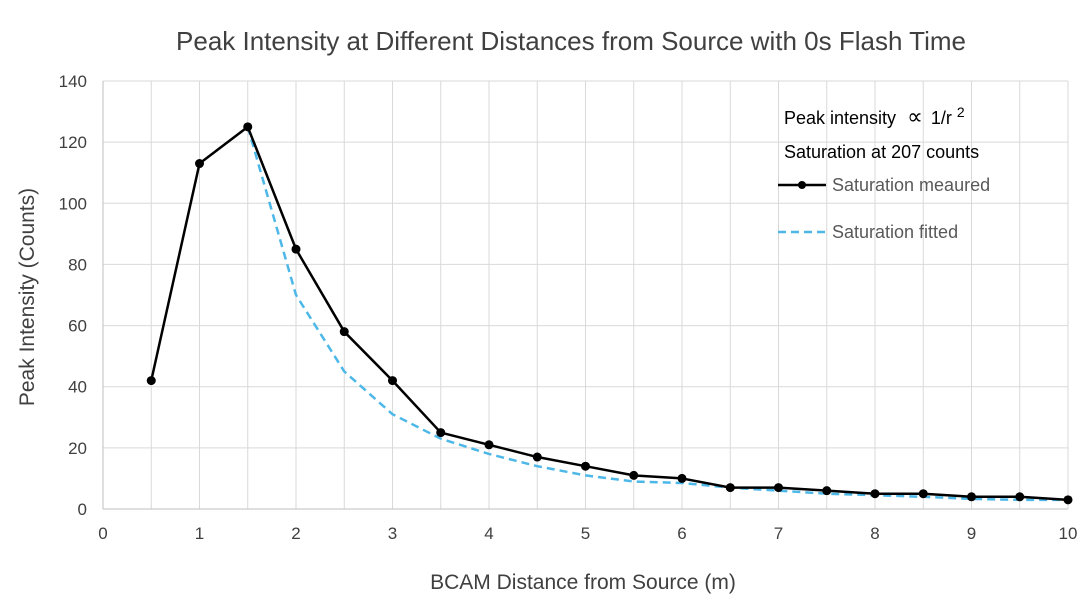  I want to click on x-tick-label: 5, so click(585, 533).